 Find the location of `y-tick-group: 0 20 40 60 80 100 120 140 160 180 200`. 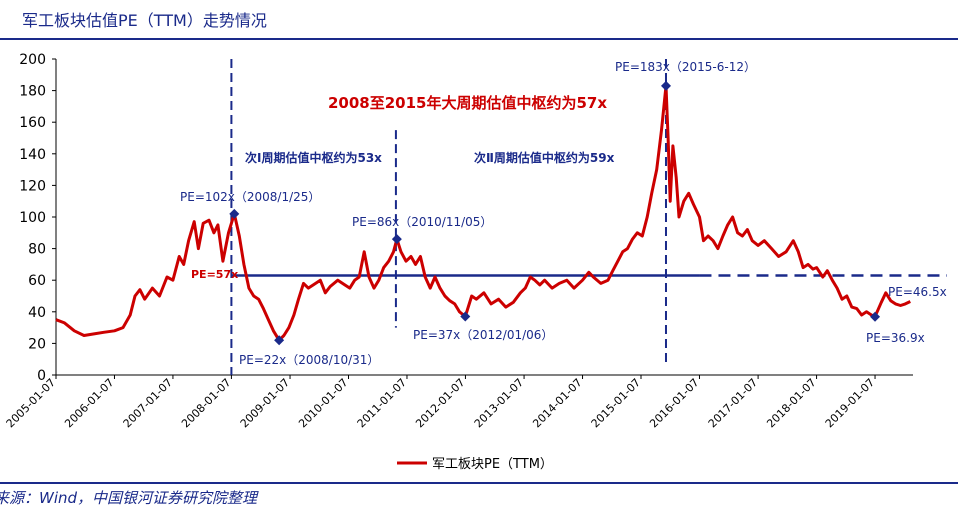

y-tick-group: 0 20 40 60 80 100 120 140 160 180 200 is located at coordinates (37, 218).